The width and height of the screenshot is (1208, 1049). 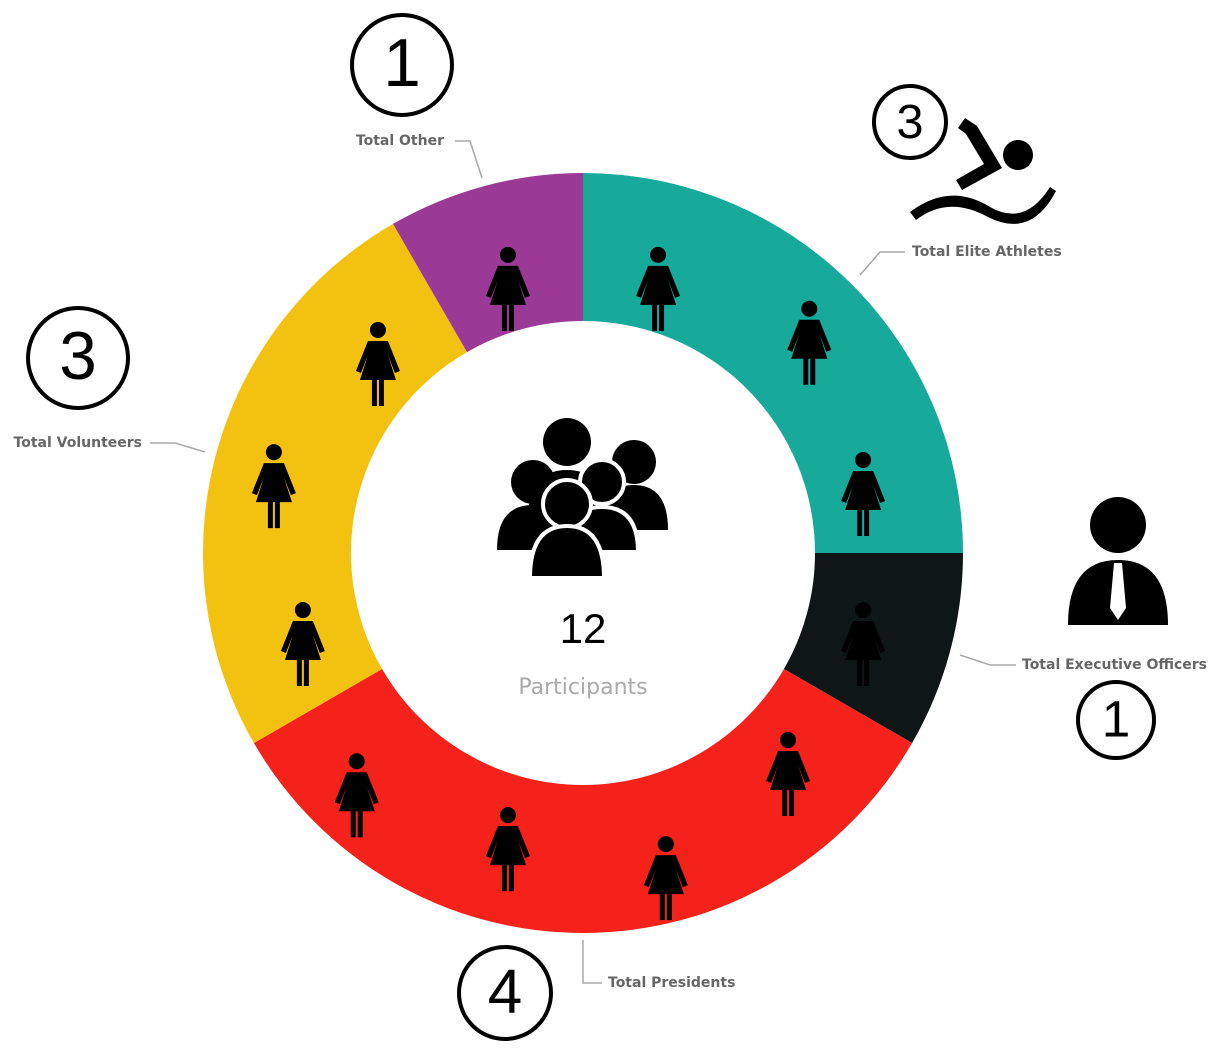 What do you see at coordinates (583, 628) in the screenshot?
I see `total-value: 12` at bounding box center [583, 628].